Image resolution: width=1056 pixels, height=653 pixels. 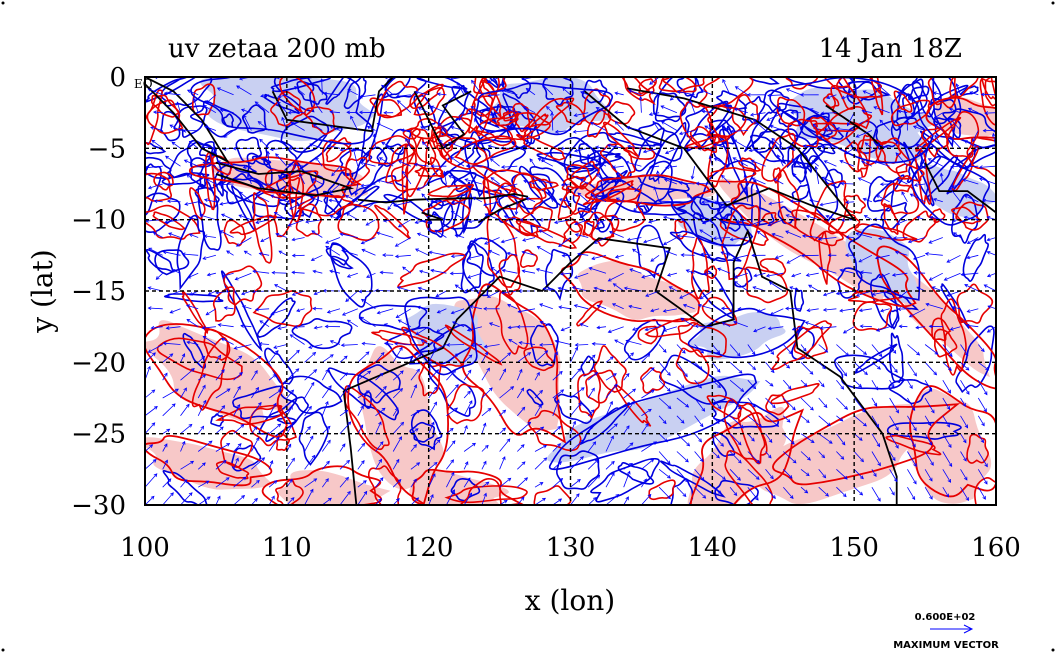 What do you see at coordinates (98, 506) in the screenshot?
I see `y-tick-label: −30` at bounding box center [98, 506].